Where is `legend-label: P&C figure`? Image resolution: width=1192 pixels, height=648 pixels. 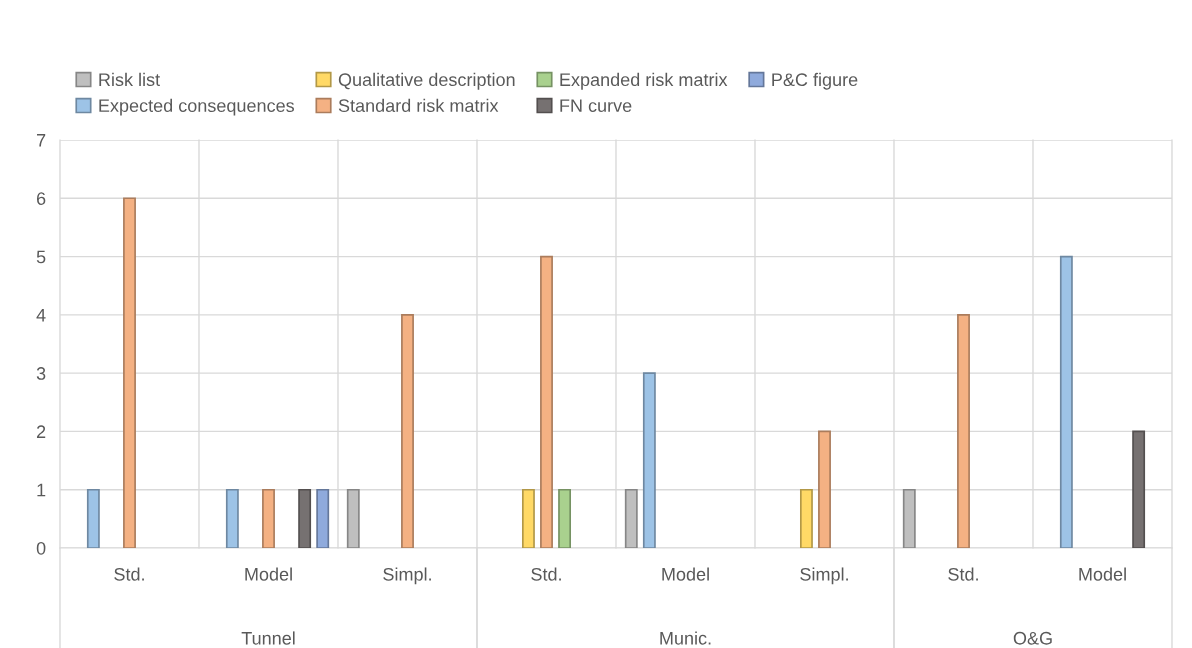
legend-label: P&C figure is located at coordinates (815, 81).